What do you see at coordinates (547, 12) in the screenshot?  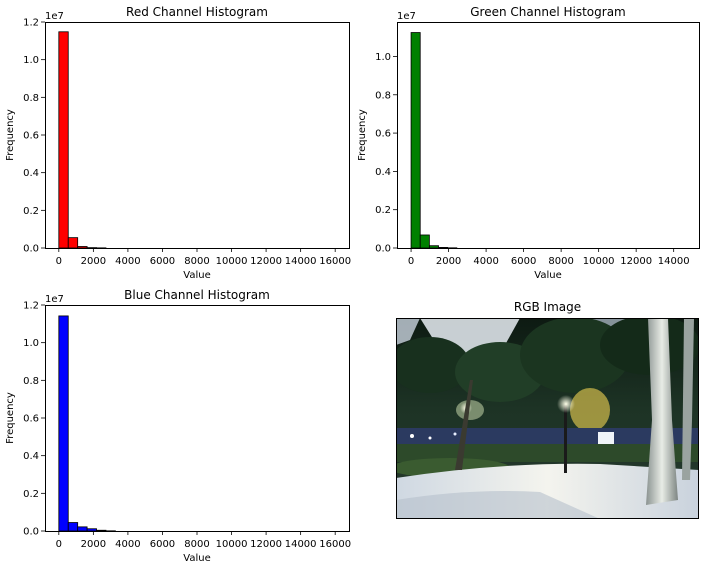 I see `chart-title: Green Channel Histogram` at bounding box center [547, 12].